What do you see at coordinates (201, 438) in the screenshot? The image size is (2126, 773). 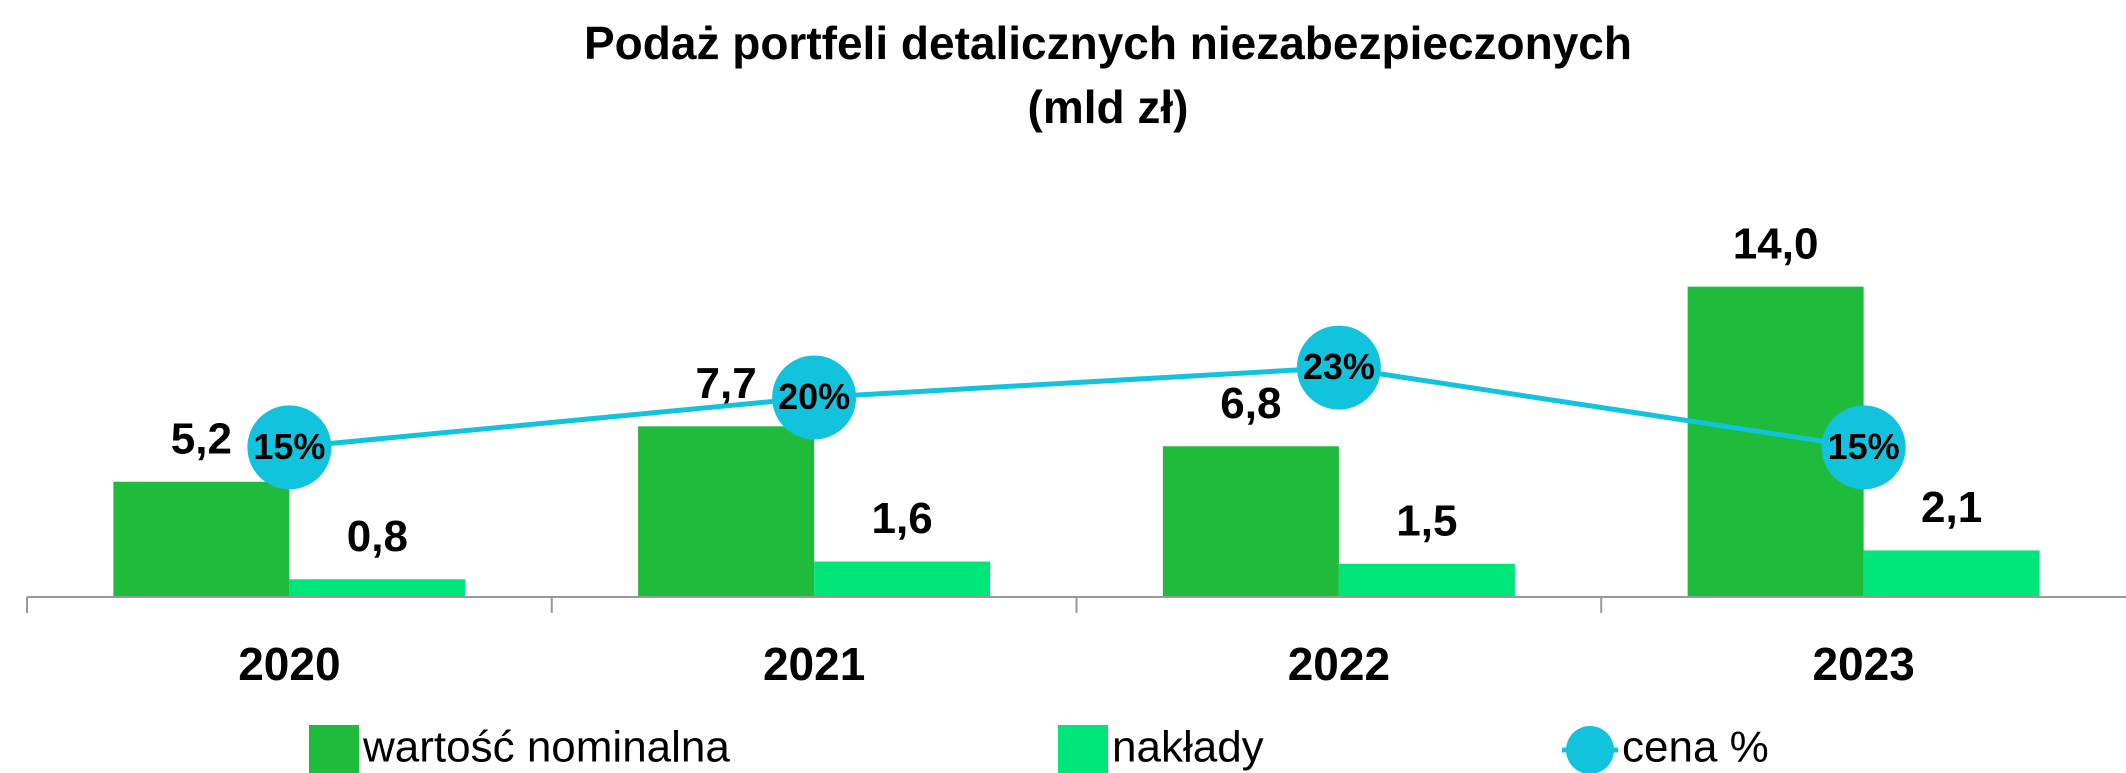 I see `data-label: 5,2` at bounding box center [201, 438].